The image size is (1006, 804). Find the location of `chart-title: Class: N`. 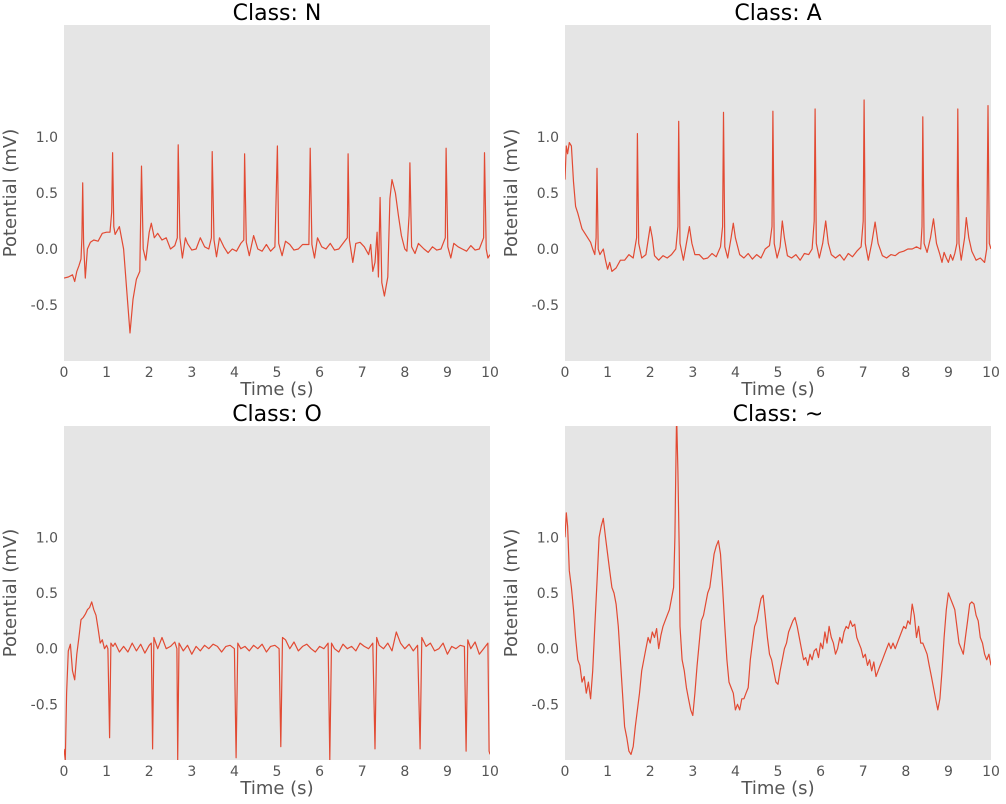

chart-title: Class: N is located at coordinates (277, 13).